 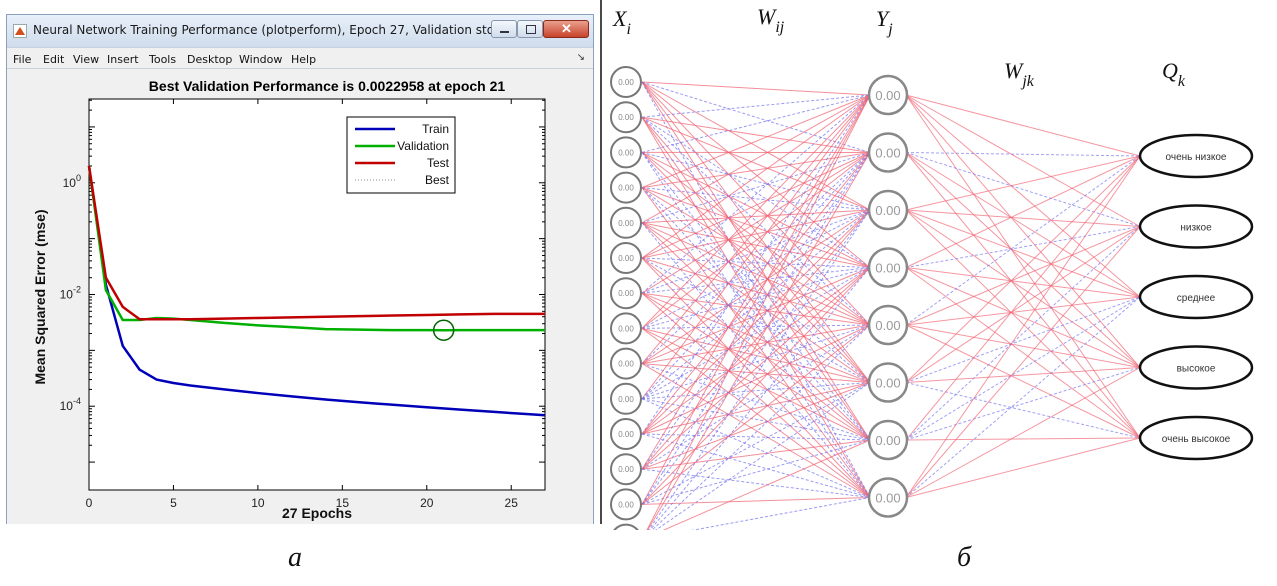 What do you see at coordinates (86, 59) in the screenshot?
I see `menu-view: View` at bounding box center [86, 59].